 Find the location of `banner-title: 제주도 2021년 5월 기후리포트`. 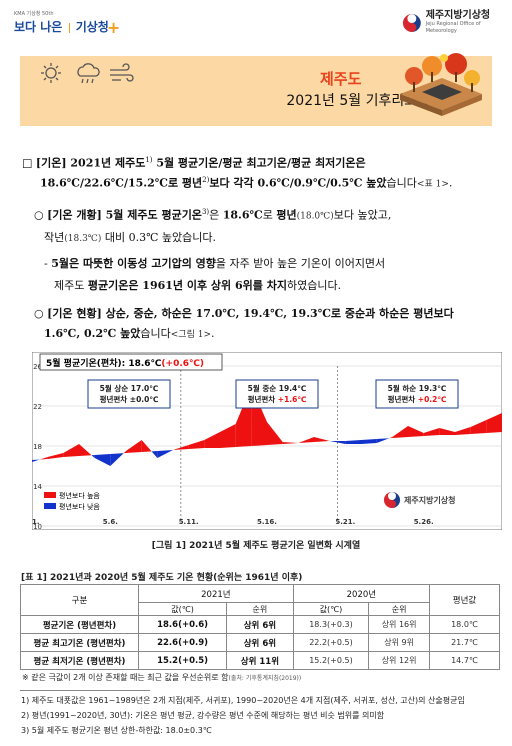

banner-title: 제주도 2021년 5월 기후리포트 is located at coordinates (256, 90).